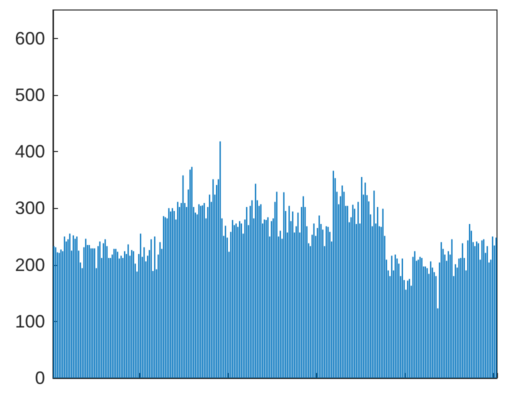  Describe the element at coordinates (29, 321) in the screenshot. I see `y-tick-label: 100` at that location.